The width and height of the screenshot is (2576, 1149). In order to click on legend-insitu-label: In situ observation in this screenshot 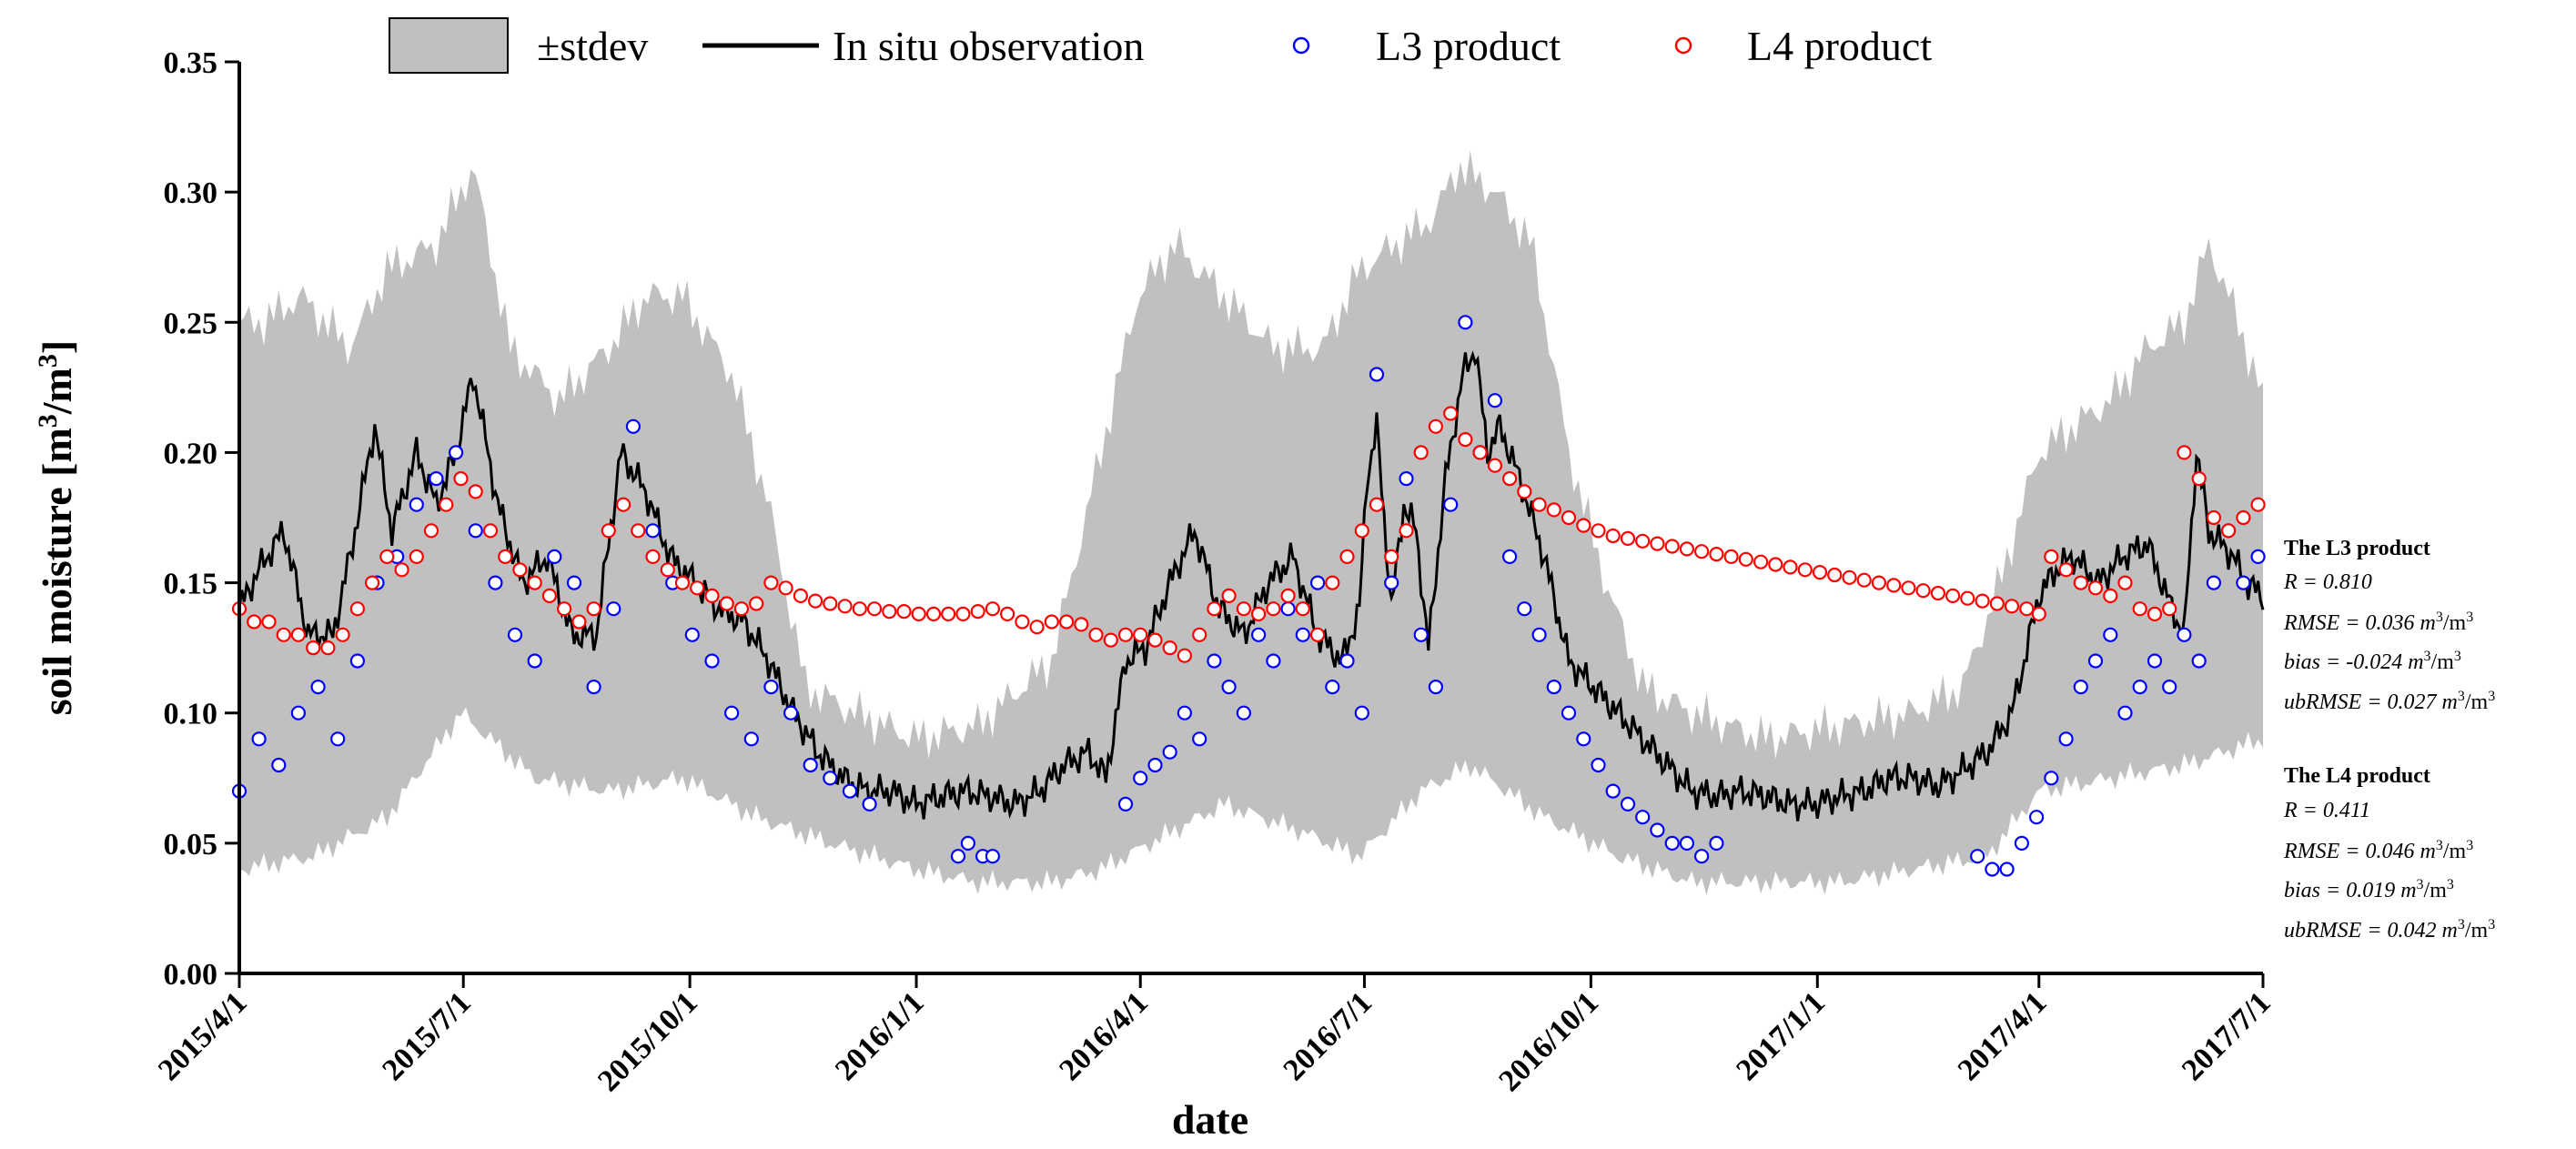, I will do `click(989, 46)`.